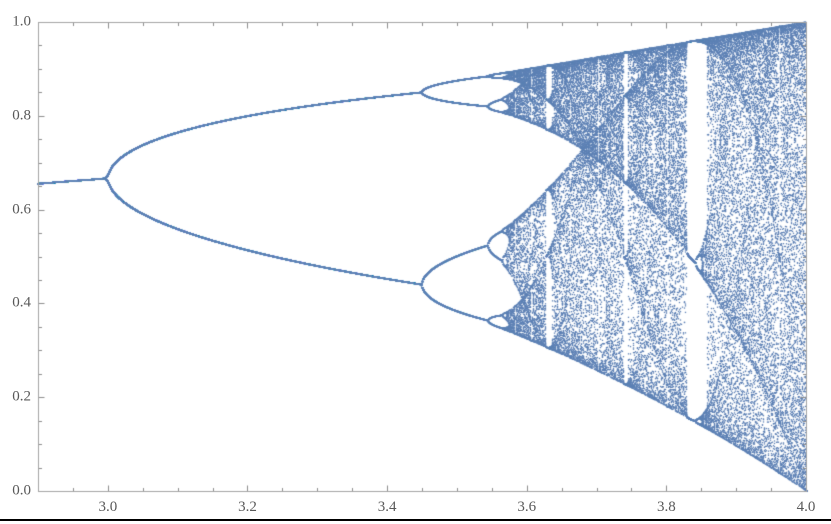 The image size is (831, 524). I want to click on window-bottom-edge, so click(415, 520).